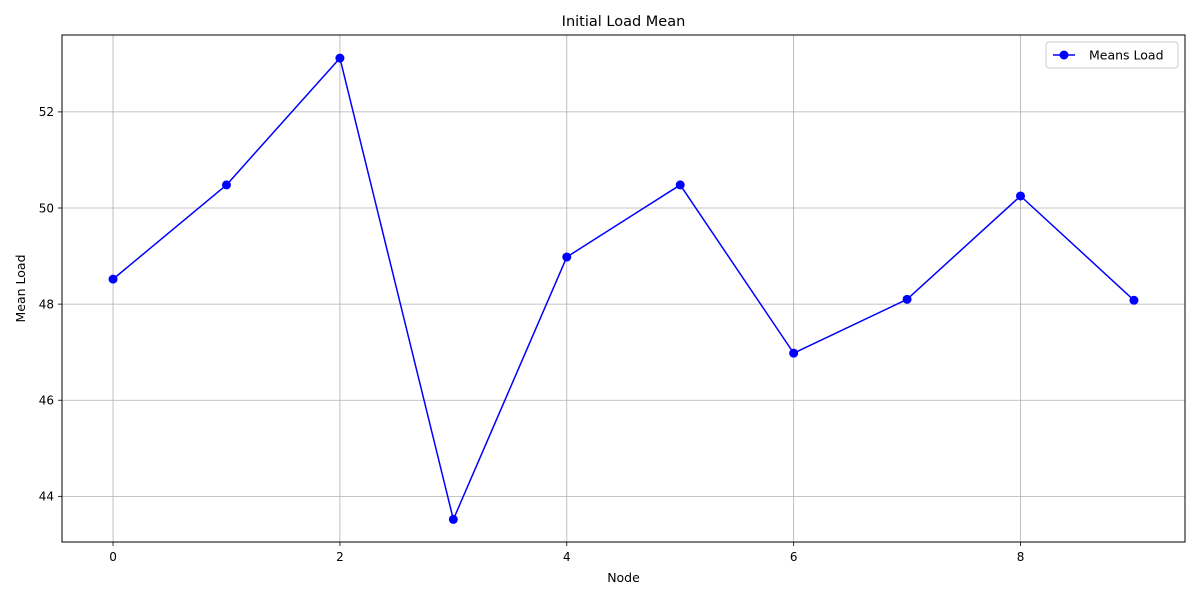 The image size is (1200, 600). What do you see at coordinates (113, 557) in the screenshot?
I see `x-tick-label: 0` at bounding box center [113, 557].